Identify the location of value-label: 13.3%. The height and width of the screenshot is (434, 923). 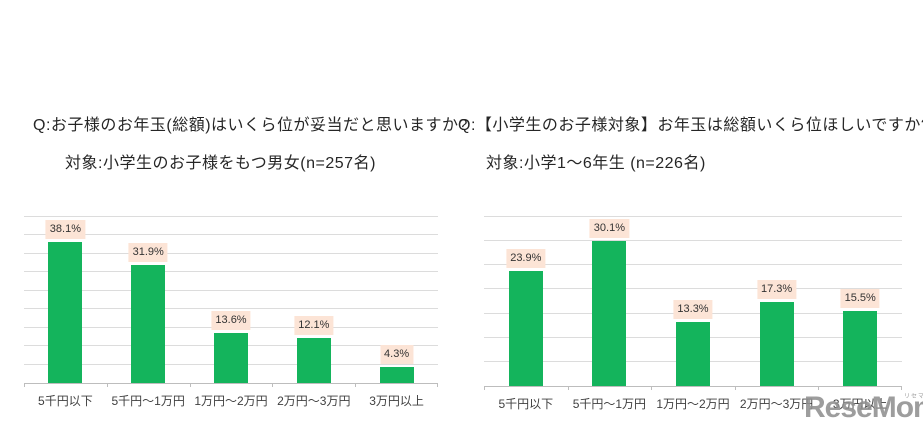
(693, 309).